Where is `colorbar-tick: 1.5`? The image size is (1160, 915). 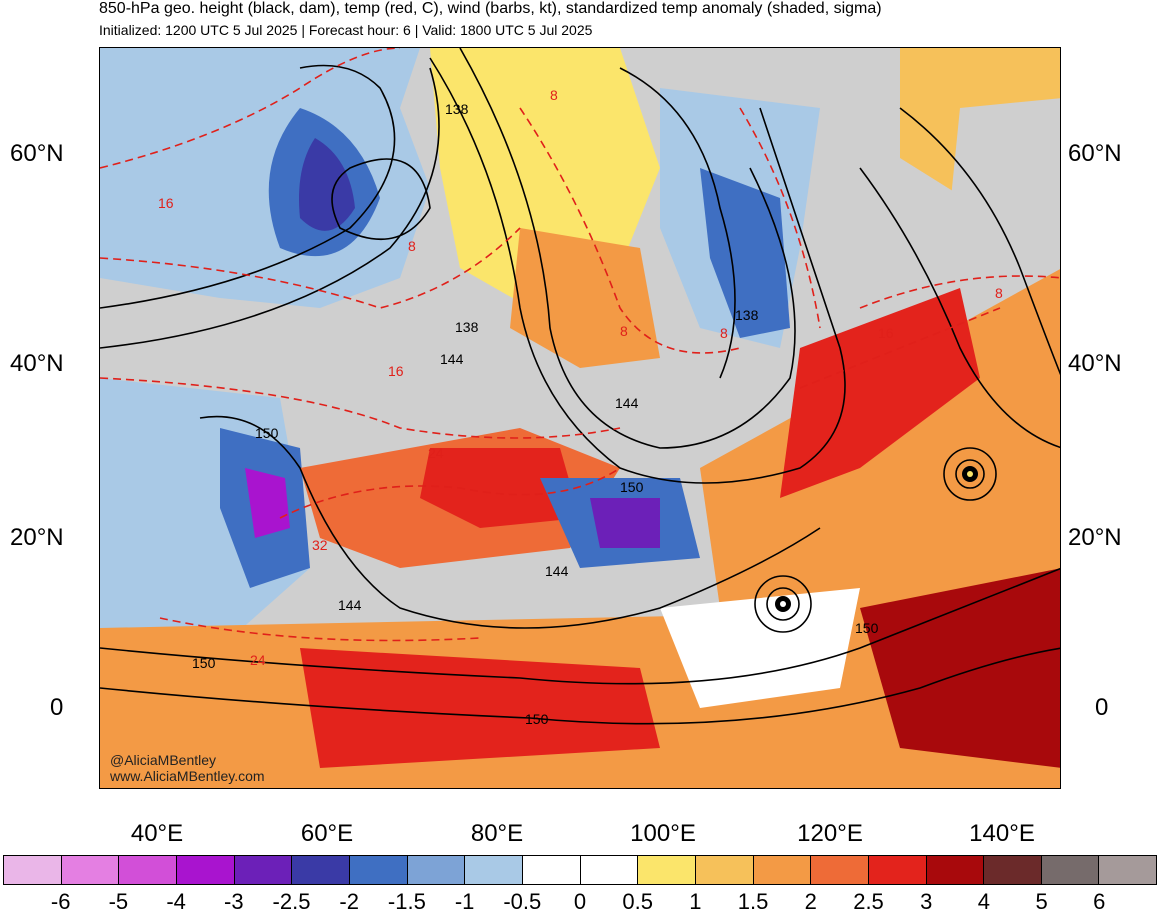 colorbar-tick: 1.5 is located at coordinates (753, 901).